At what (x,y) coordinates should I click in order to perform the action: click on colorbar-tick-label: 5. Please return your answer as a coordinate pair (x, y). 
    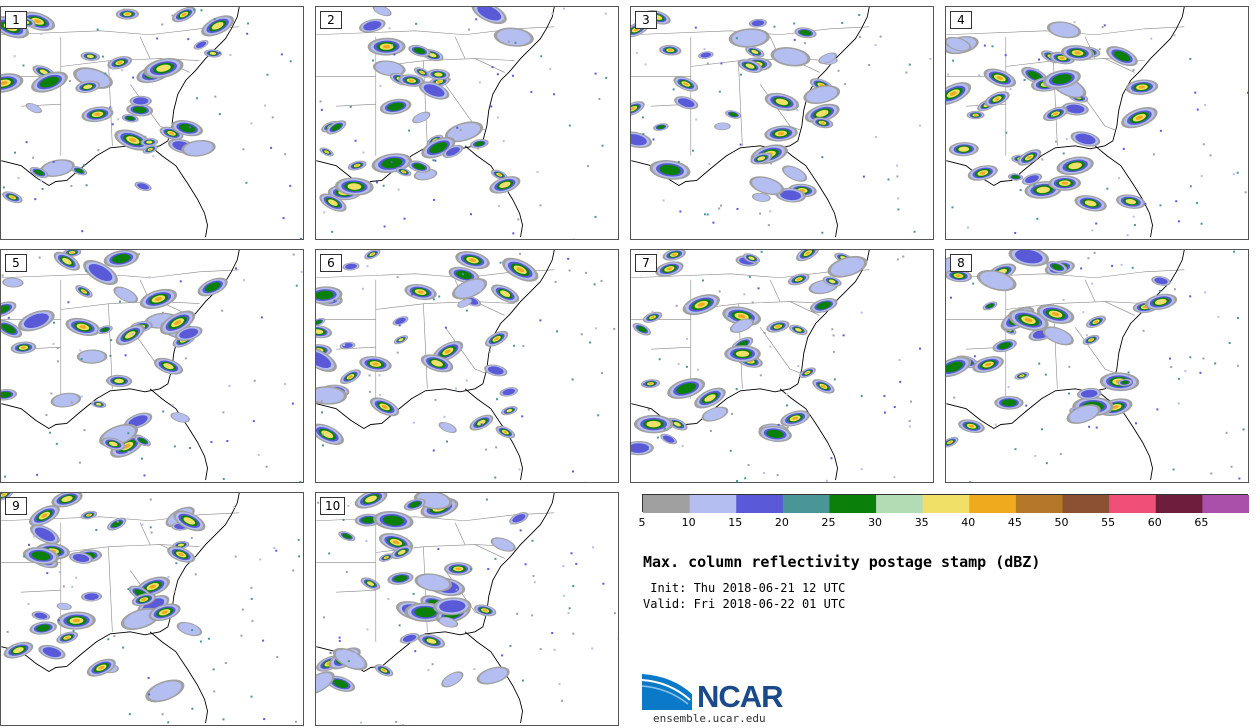
    Looking at the image, I should click on (642, 522).